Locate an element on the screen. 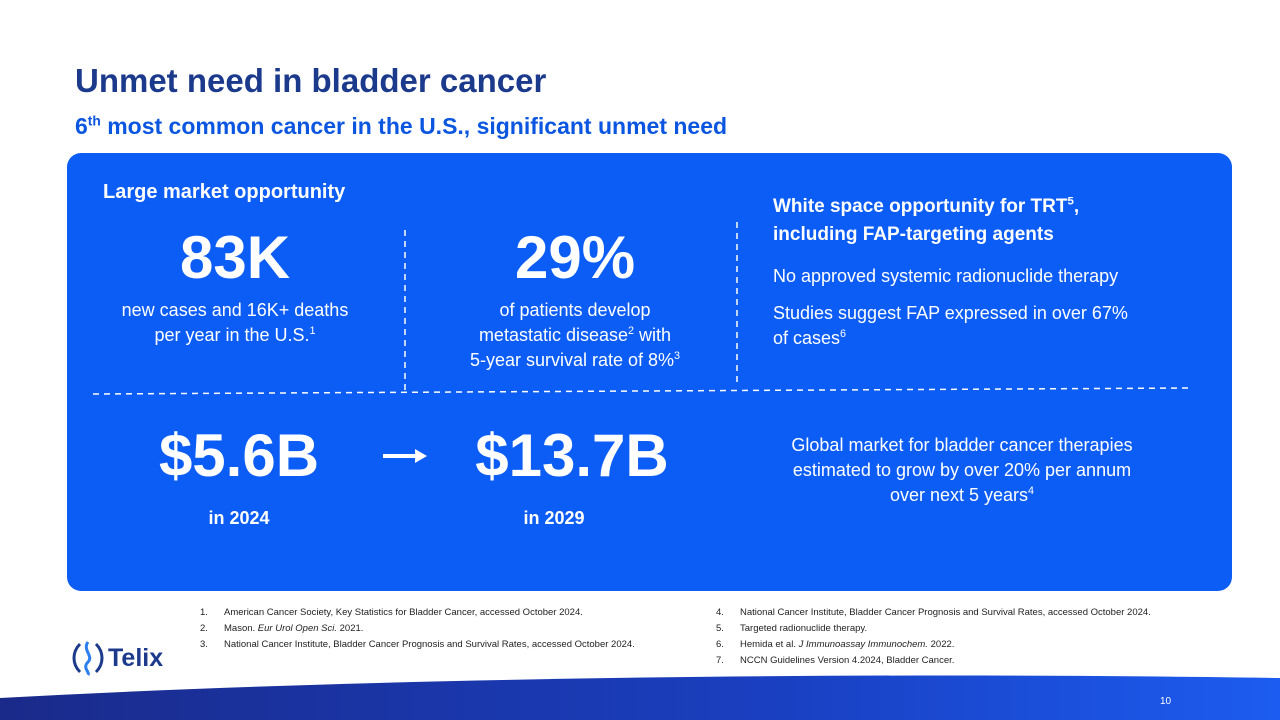 This screenshot has height=720, width=1280. text: over next 5 years is located at coordinates (959, 495).